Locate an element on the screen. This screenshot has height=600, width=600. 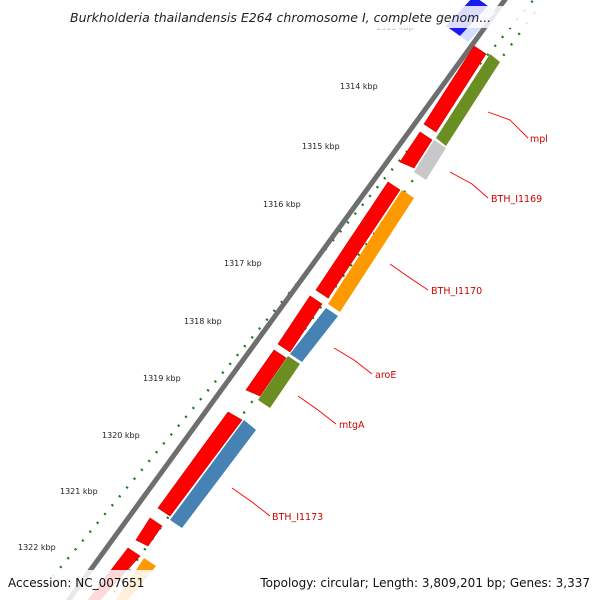
gene-label-bth-i1173: BTH_I1173 is located at coordinates (297, 517).